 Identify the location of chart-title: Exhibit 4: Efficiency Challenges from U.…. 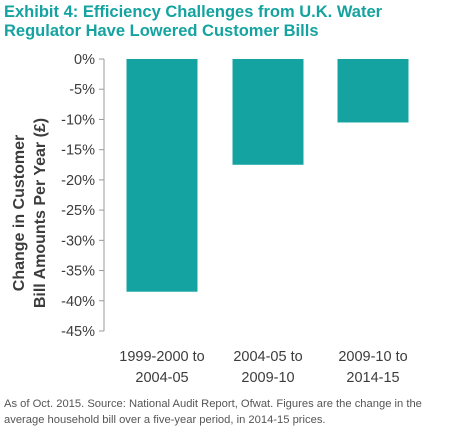
(193, 21).